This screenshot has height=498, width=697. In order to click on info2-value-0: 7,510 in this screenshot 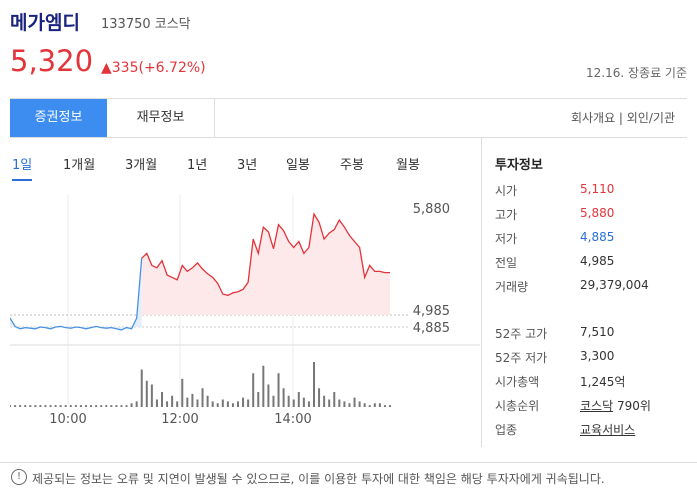, I will do `click(597, 332)`.